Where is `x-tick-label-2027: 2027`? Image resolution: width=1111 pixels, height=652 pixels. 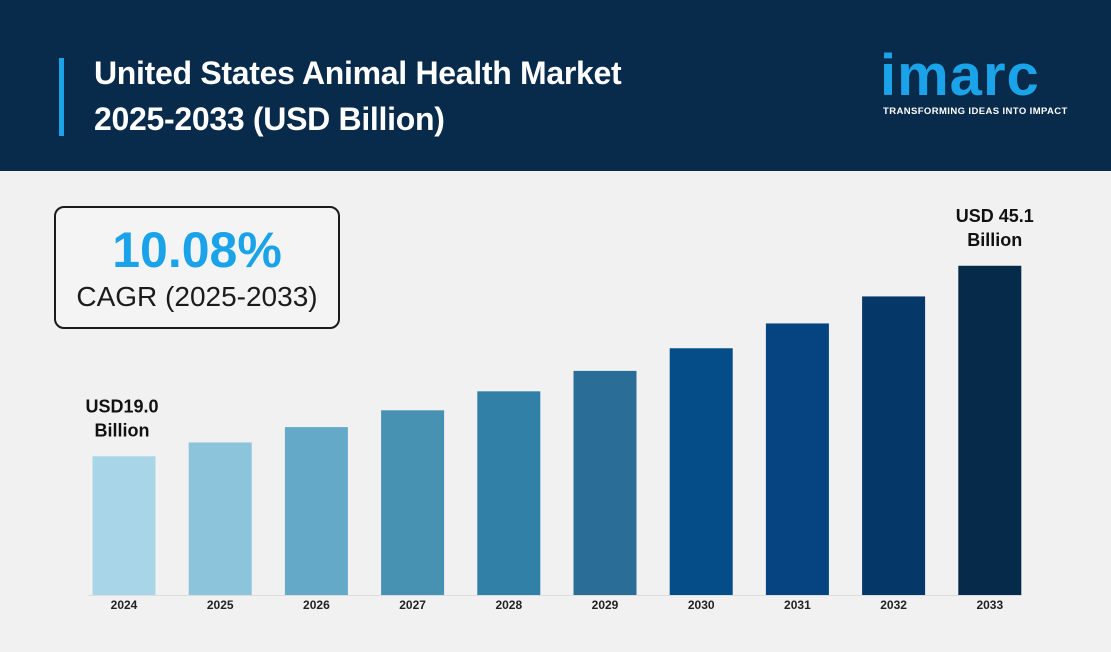 x-tick-label-2027: 2027 is located at coordinates (412, 605).